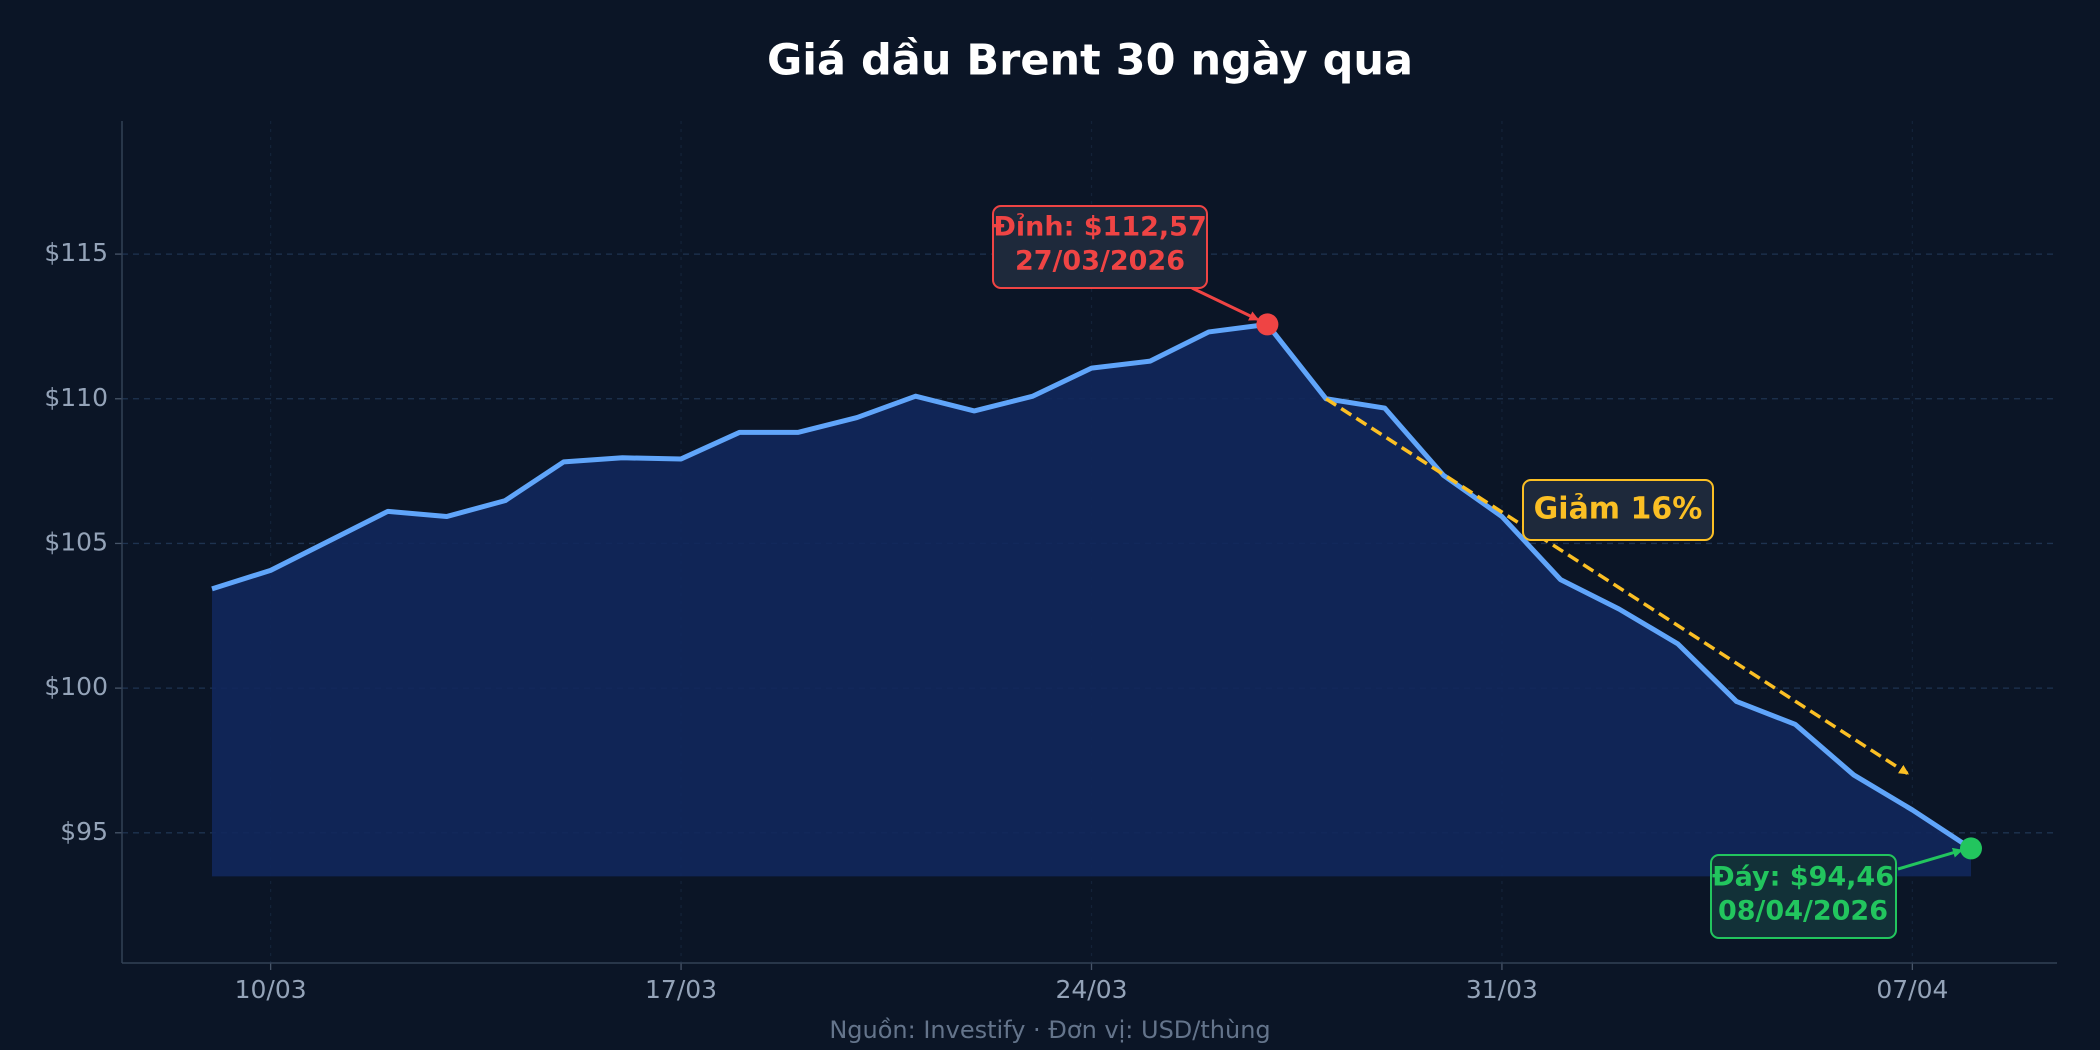  Describe the element at coordinates (1912, 989) in the screenshot. I see `x-tick-label: 07/04` at that location.